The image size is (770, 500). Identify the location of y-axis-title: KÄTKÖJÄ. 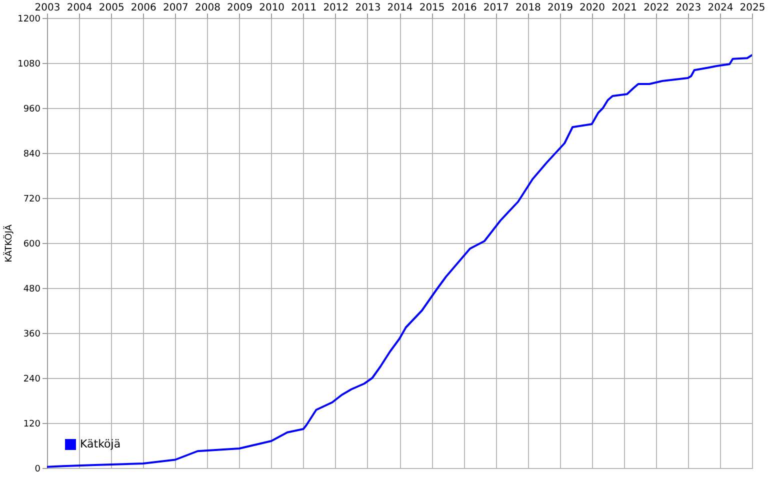
(8, 243).